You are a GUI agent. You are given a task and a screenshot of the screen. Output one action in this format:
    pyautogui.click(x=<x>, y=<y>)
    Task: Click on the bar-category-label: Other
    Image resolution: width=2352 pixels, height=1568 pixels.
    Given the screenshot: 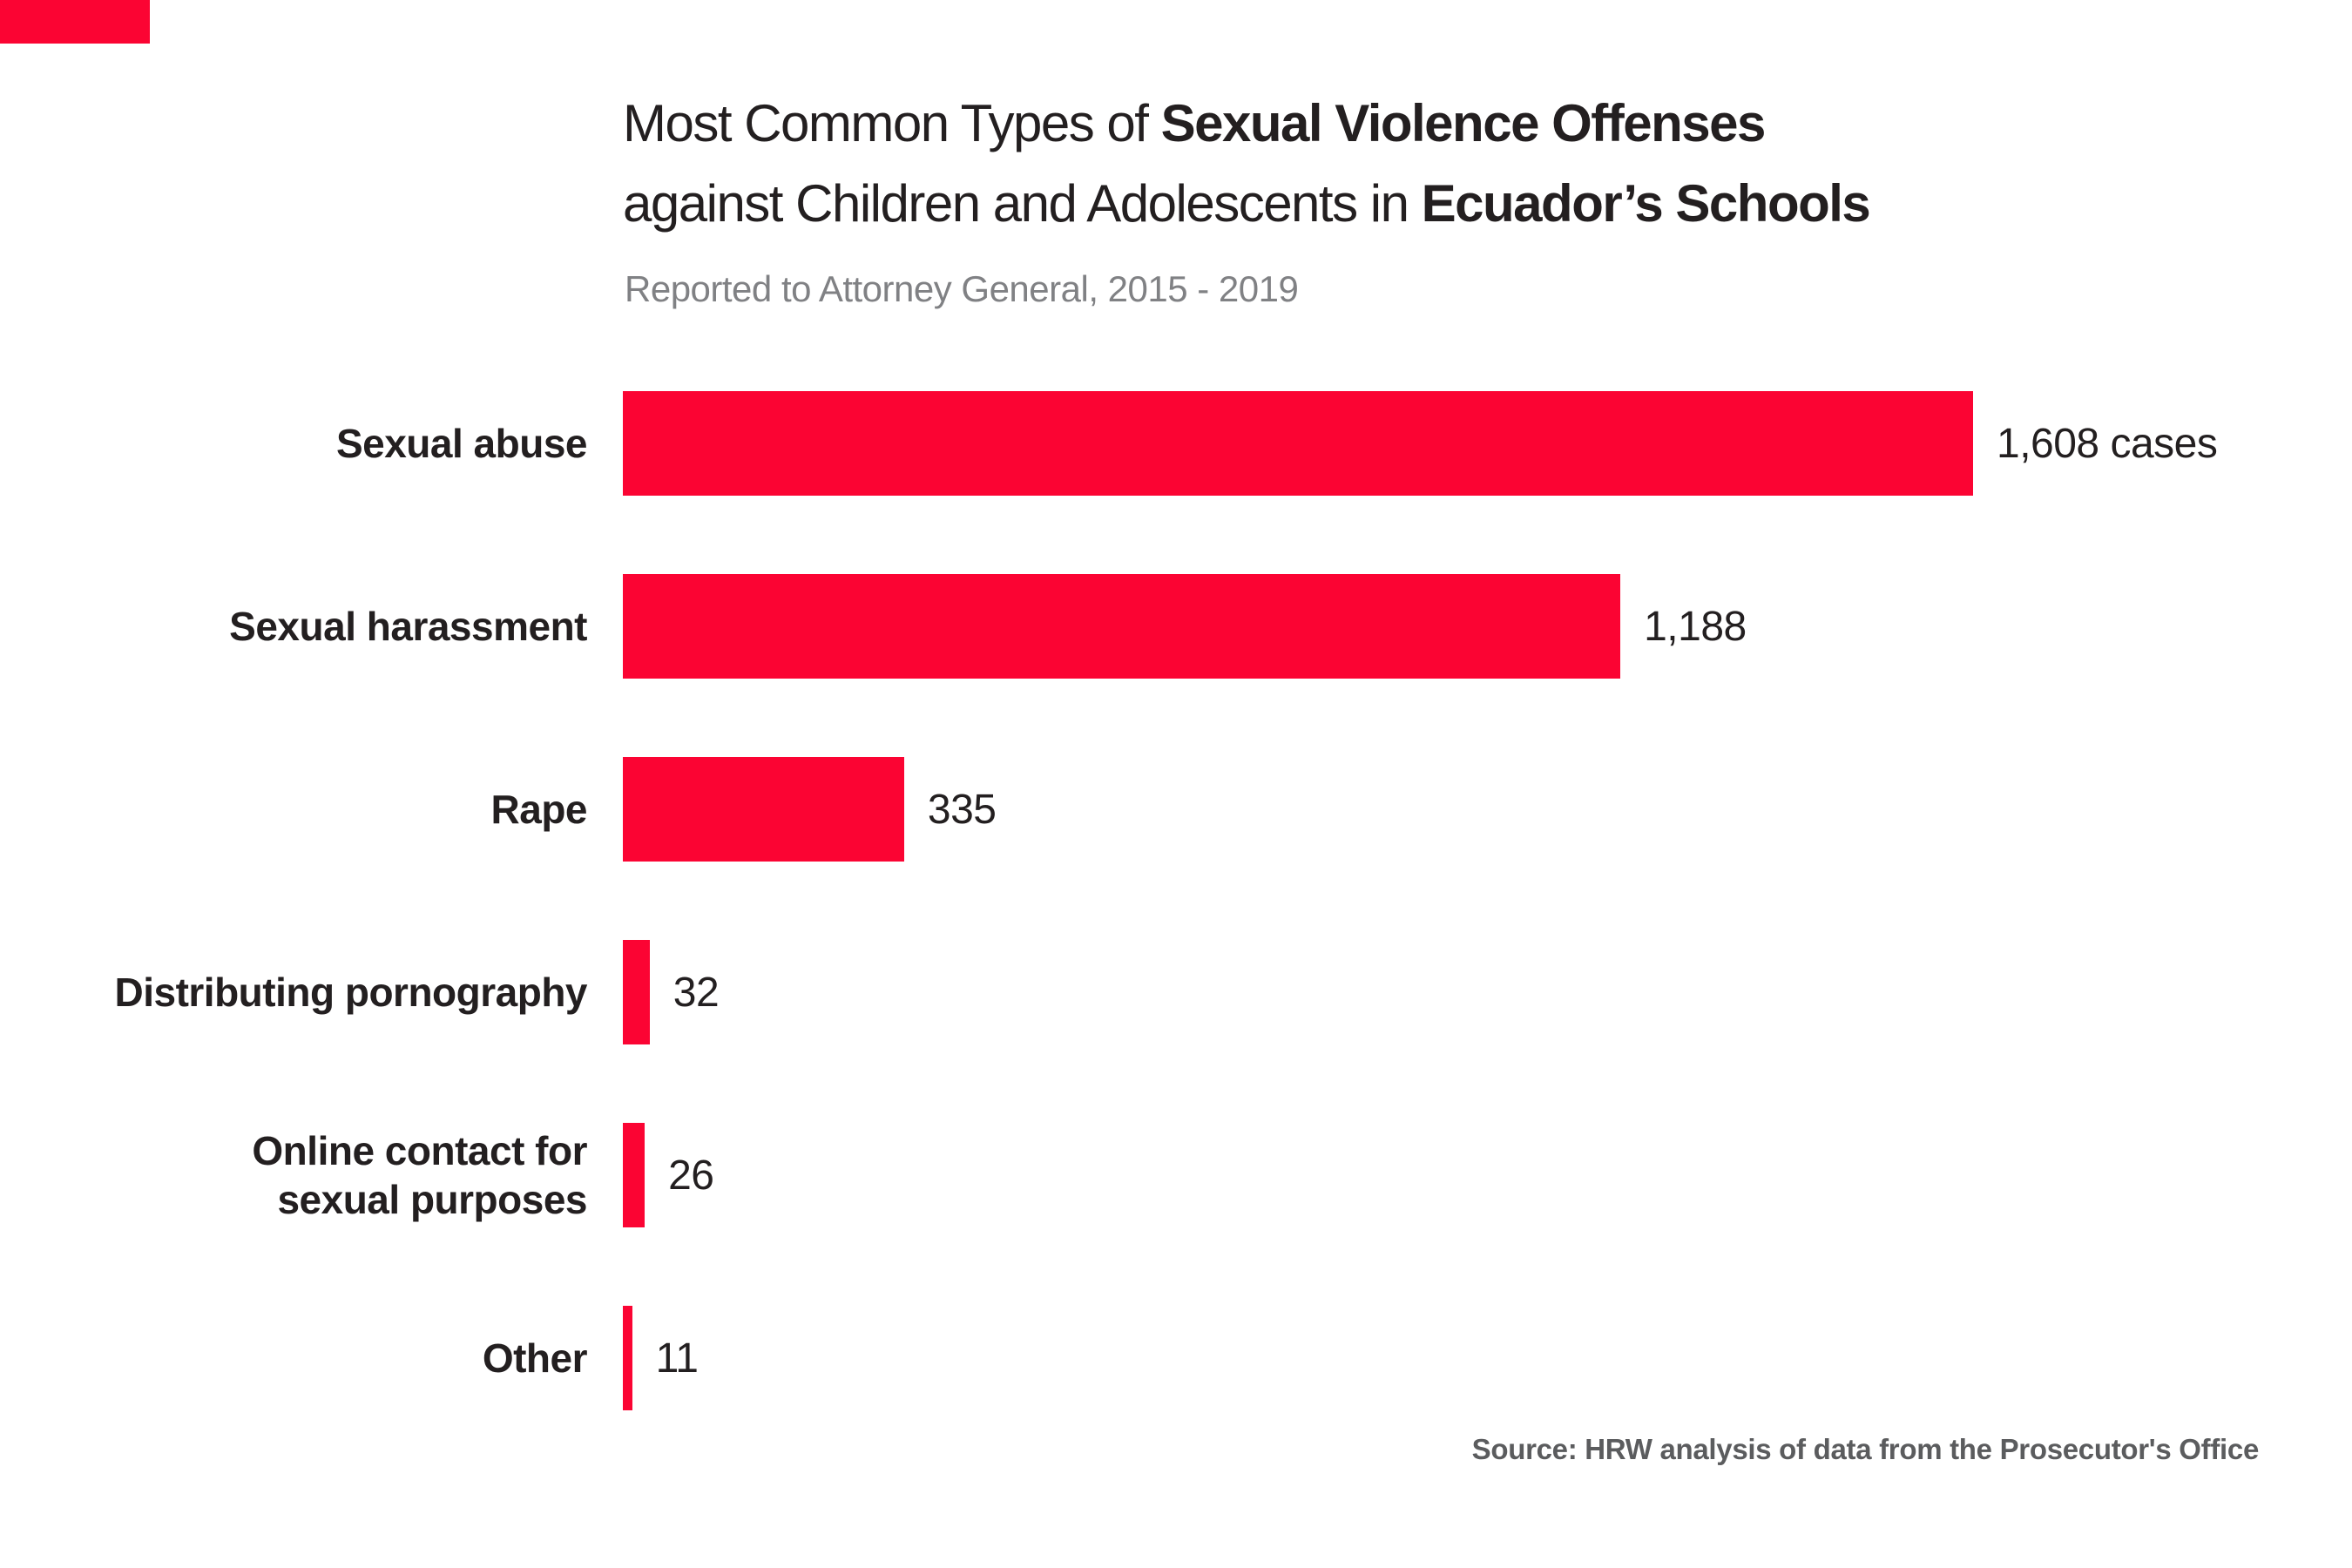 What is the action you would take?
    pyautogui.click(x=535, y=1358)
    